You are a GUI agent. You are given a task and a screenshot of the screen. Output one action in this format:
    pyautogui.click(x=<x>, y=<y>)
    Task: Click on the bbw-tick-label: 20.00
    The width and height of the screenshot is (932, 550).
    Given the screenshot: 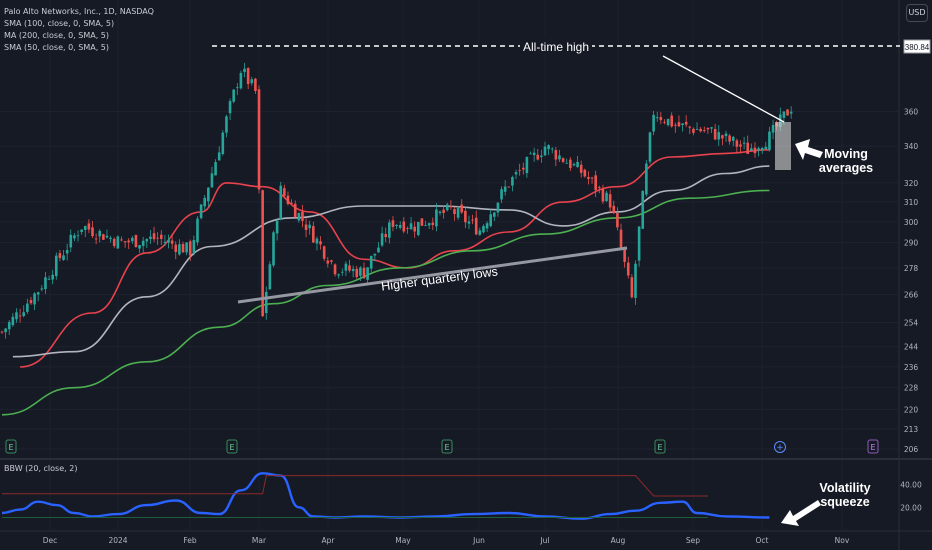 What is the action you would take?
    pyautogui.click(x=911, y=507)
    